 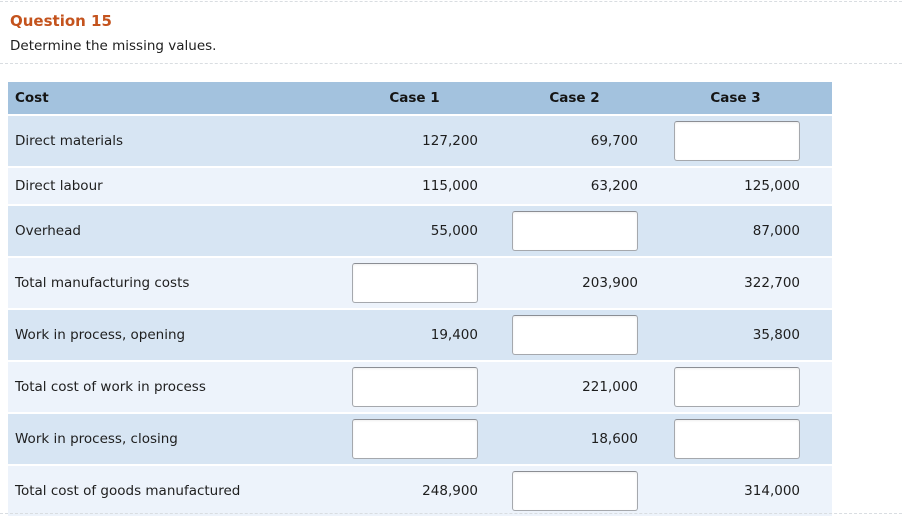 I want to click on column-header-case3: Case 3, so click(x=751, y=98).